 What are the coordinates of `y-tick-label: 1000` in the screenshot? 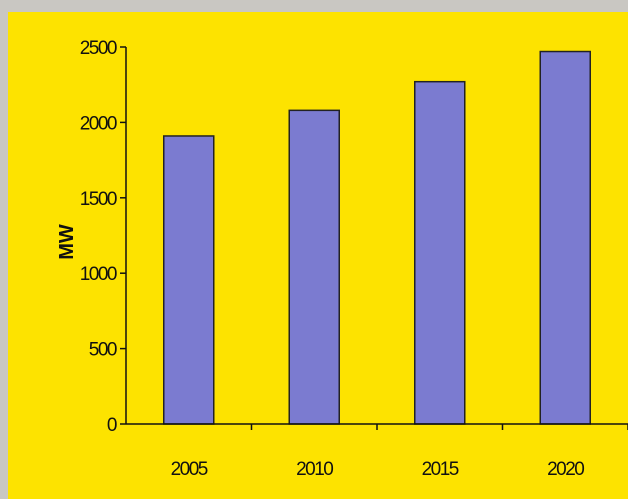 It's located at (98, 274).